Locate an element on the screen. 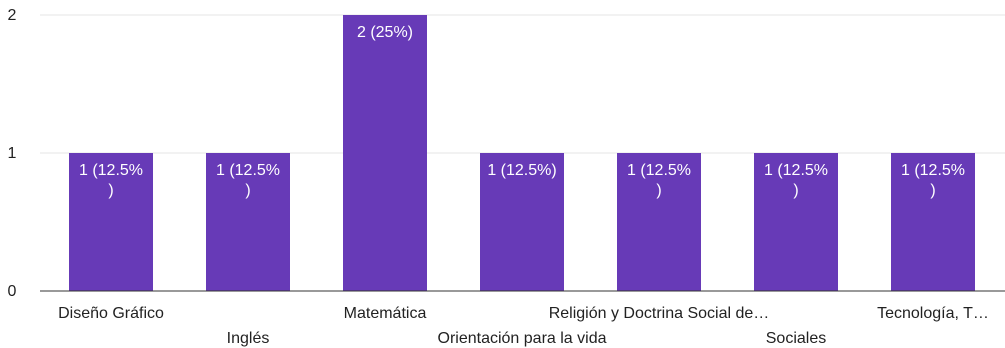 This screenshot has width=1005, height=348. data-label: 1 (12.5%) is located at coordinates (521, 170).